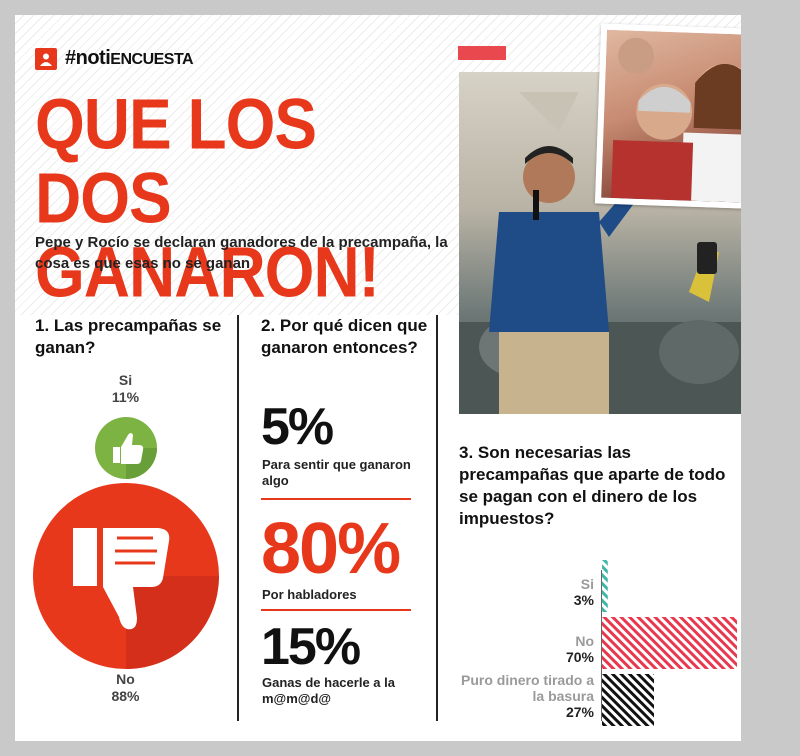  What do you see at coordinates (579, 657) in the screenshot?
I see `q3-bar-2-value: 70%` at bounding box center [579, 657].